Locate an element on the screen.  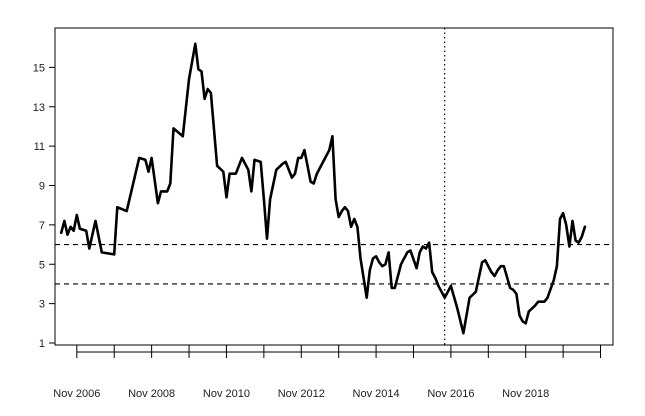
y-tick-label: 13 is located at coordinates (39, 108).